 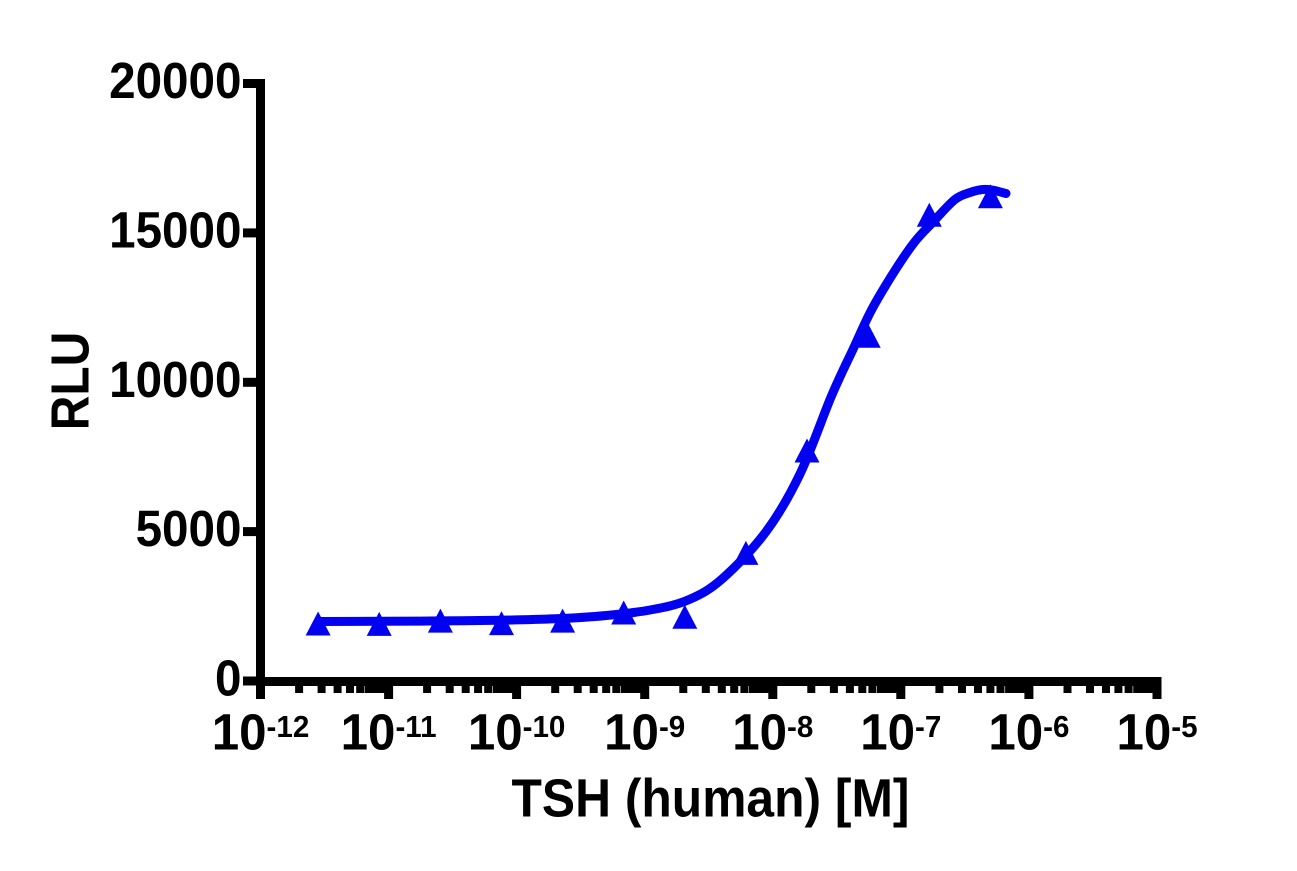 What do you see at coordinates (711, 798) in the screenshot?
I see `svg-text: TSH (human) [M]` at bounding box center [711, 798].